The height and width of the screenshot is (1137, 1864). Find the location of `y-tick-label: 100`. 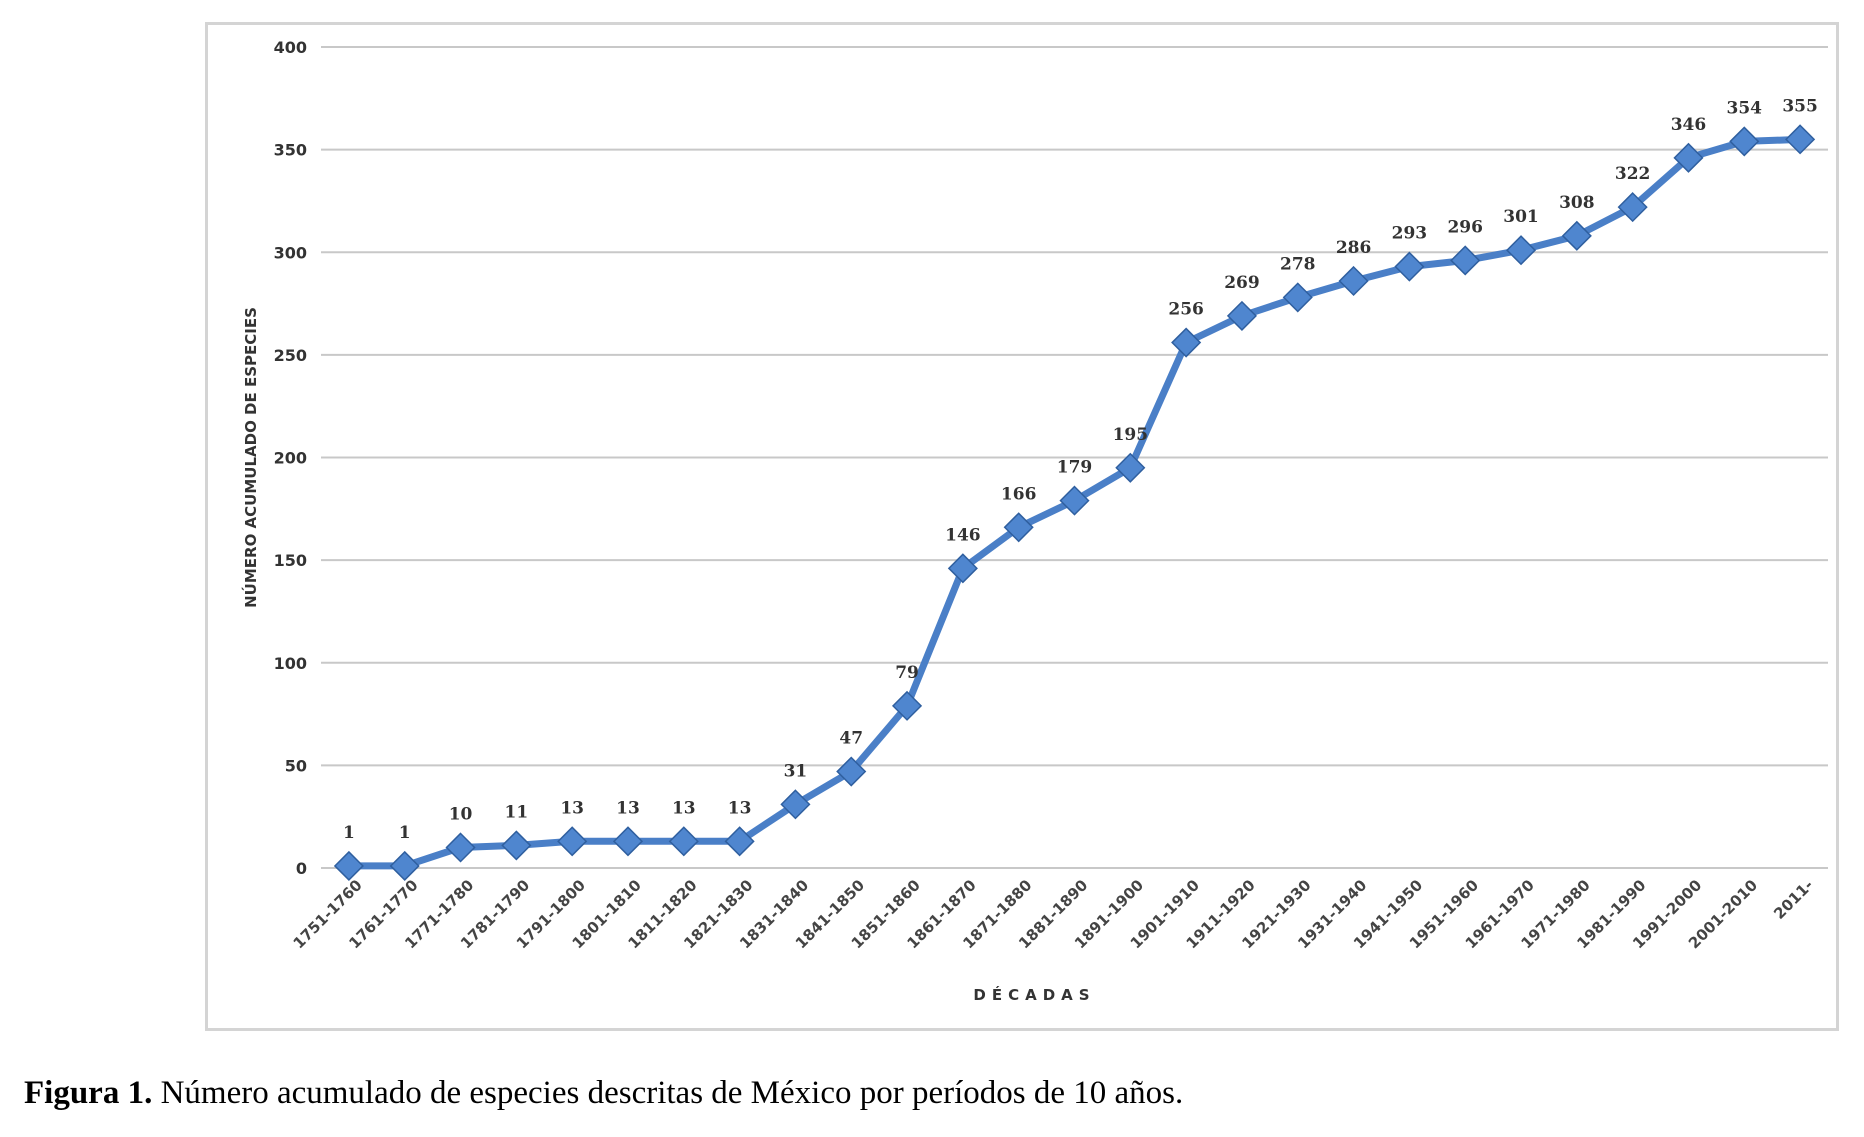

y-tick-label: 100 is located at coordinates (290, 663).